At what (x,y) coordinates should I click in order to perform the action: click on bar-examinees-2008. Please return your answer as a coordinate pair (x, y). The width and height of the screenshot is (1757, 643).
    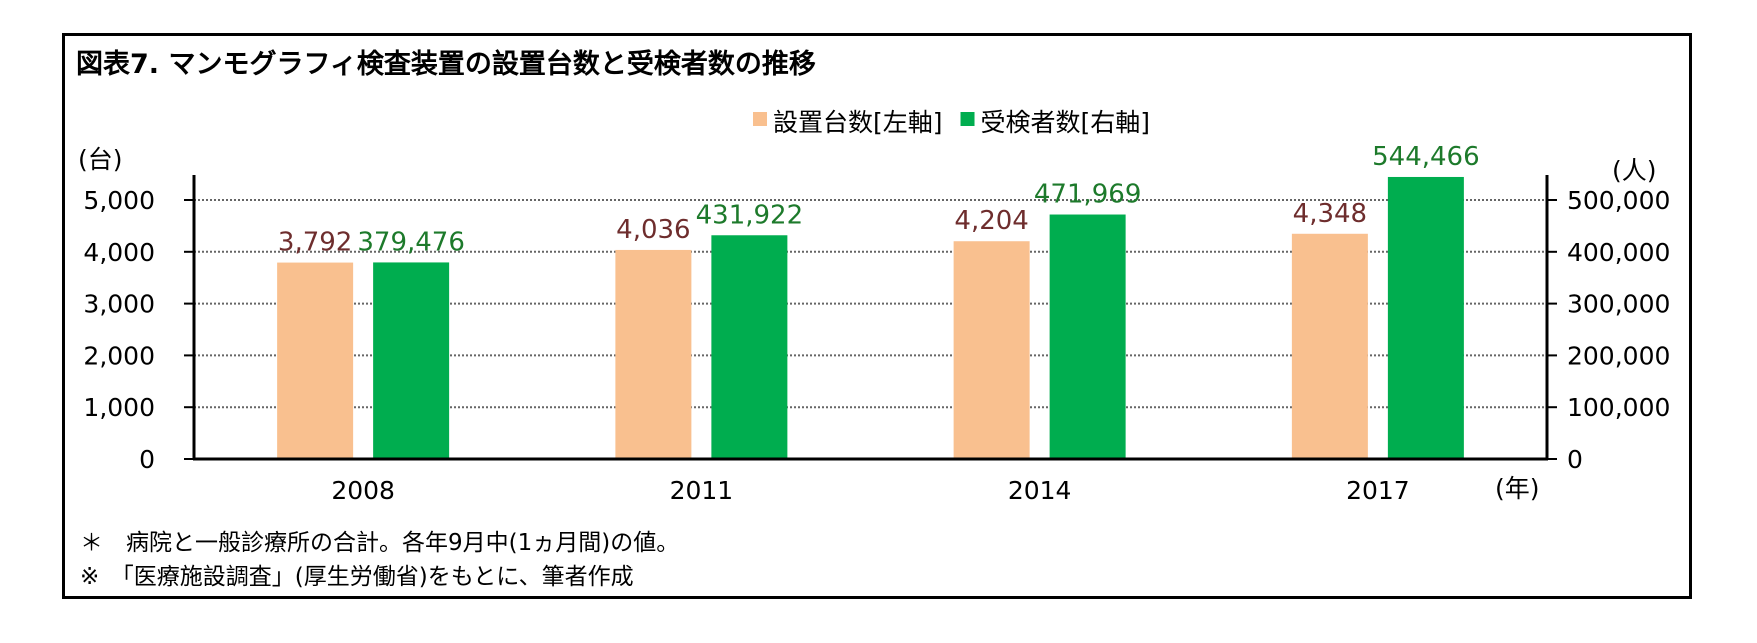
    Looking at the image, I should click on (411, 360).